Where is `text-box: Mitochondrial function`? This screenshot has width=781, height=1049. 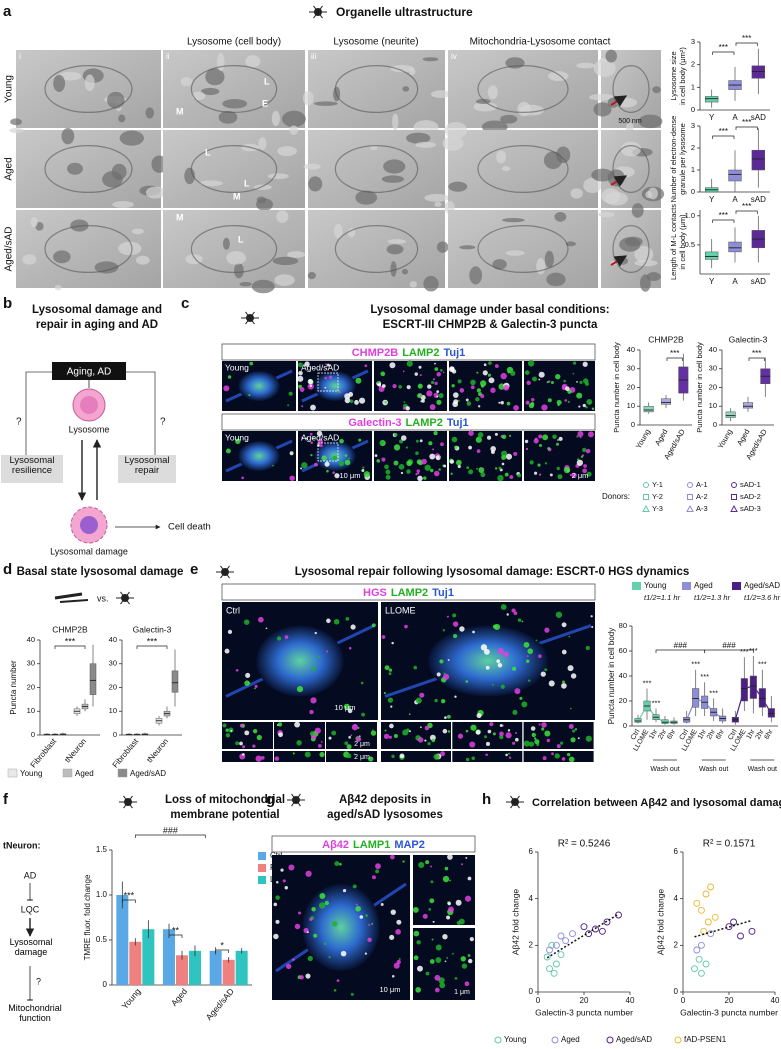 text-box: Mitochondrial function is located at coordinates (35, 1013).